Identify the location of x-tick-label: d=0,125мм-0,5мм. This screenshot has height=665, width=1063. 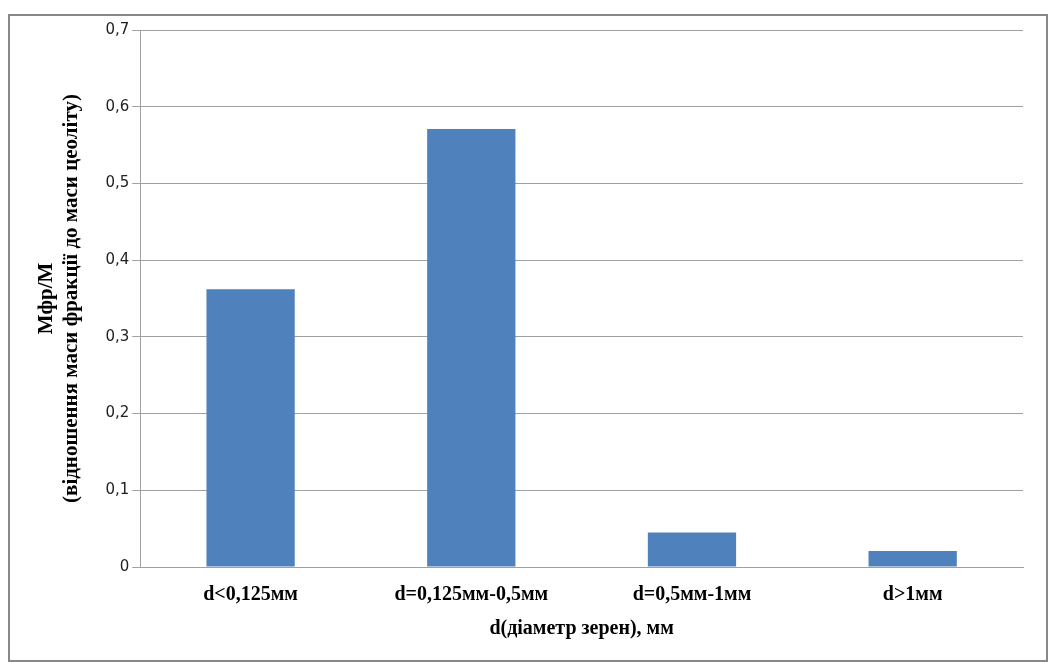
(471, 593).